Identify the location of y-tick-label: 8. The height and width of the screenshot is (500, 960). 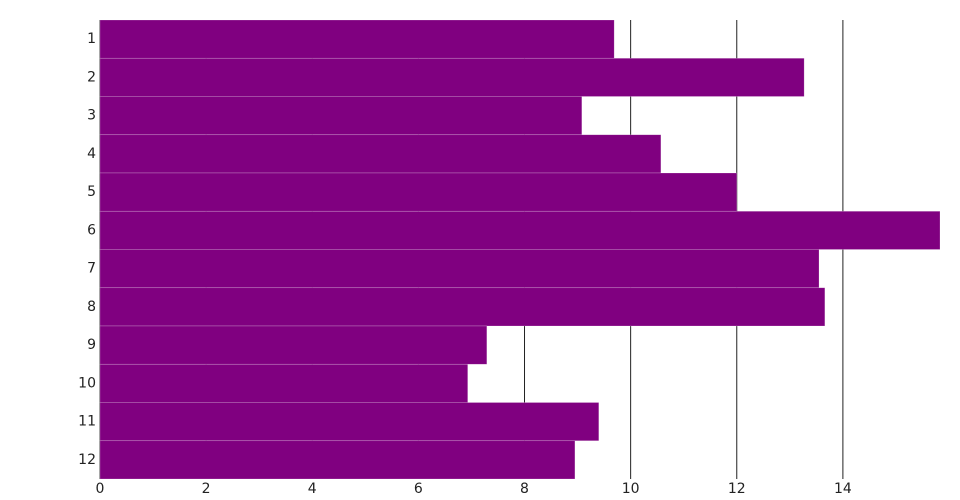
(91, 307).